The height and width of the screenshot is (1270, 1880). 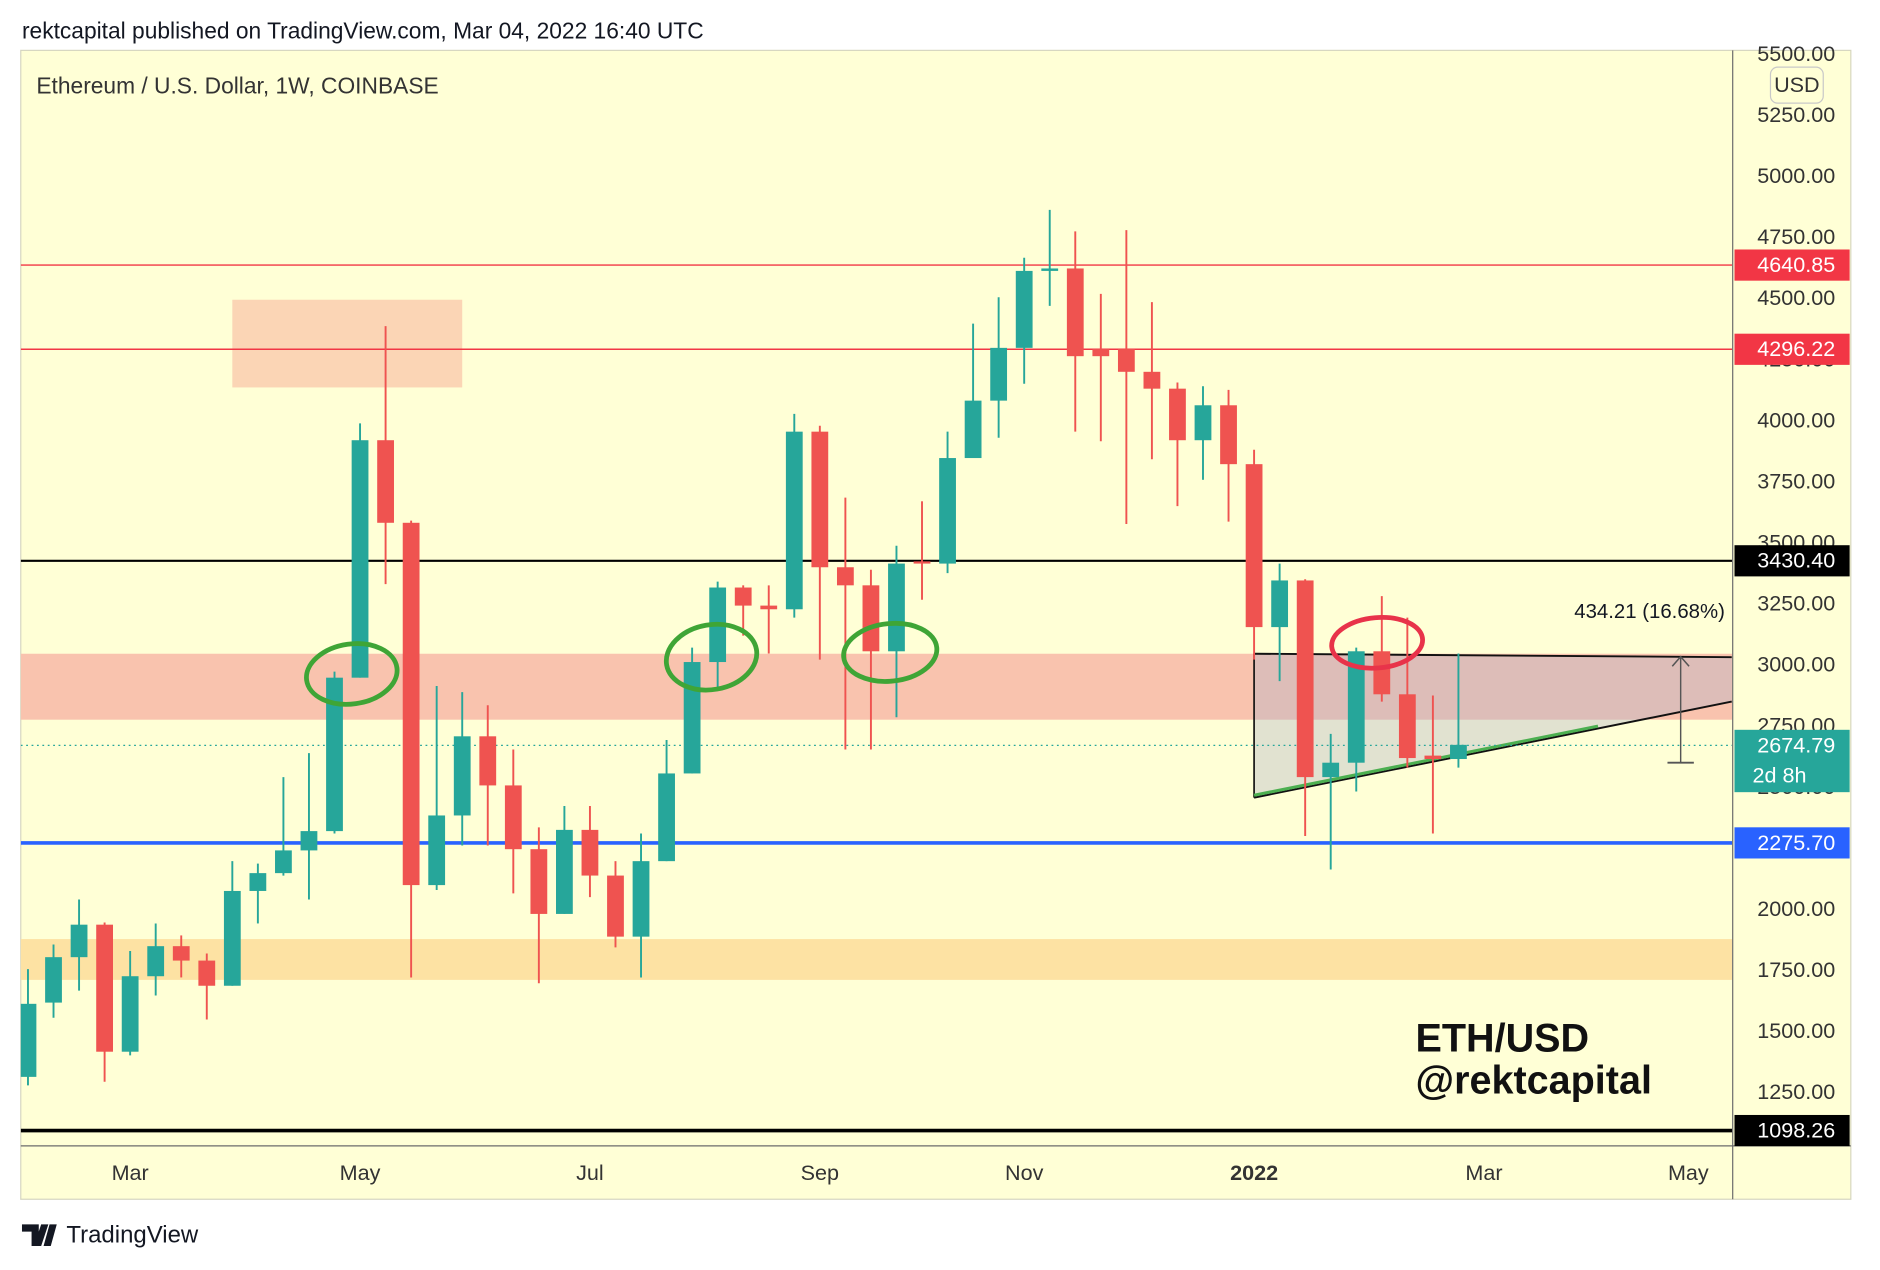 What do you see at coordinates (1649, 612) in the screenshot?
I see `measure-label: 434.21 (16.68%)` at bounding box center [1649, 612].